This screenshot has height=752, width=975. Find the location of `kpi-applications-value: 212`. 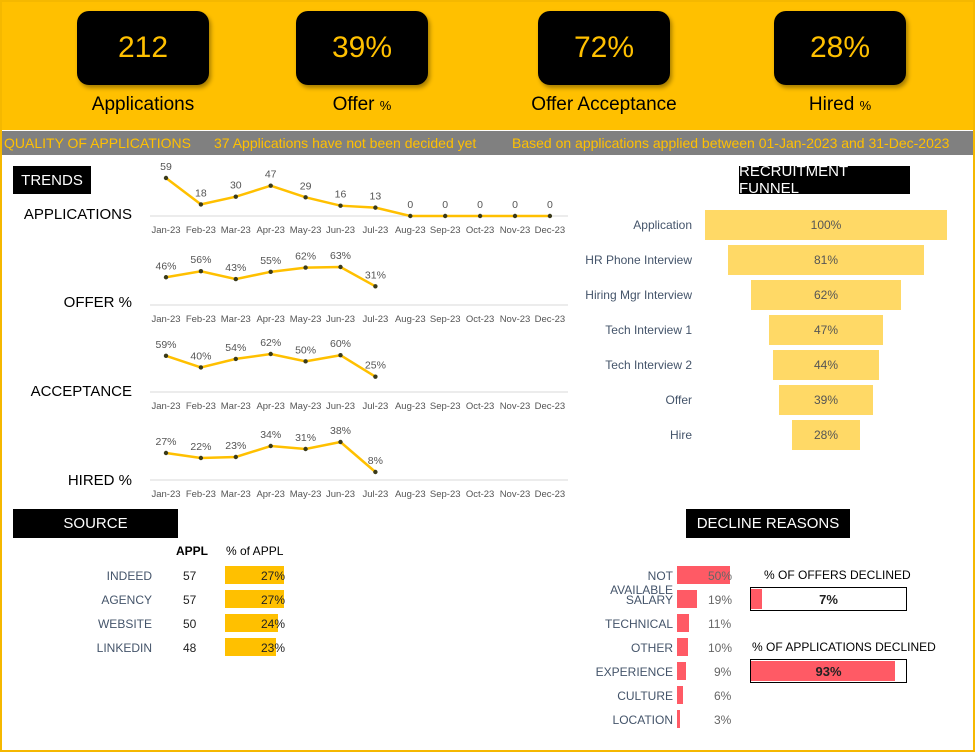

kpi-applications-value: 212 is located at coordinates (143, 47).